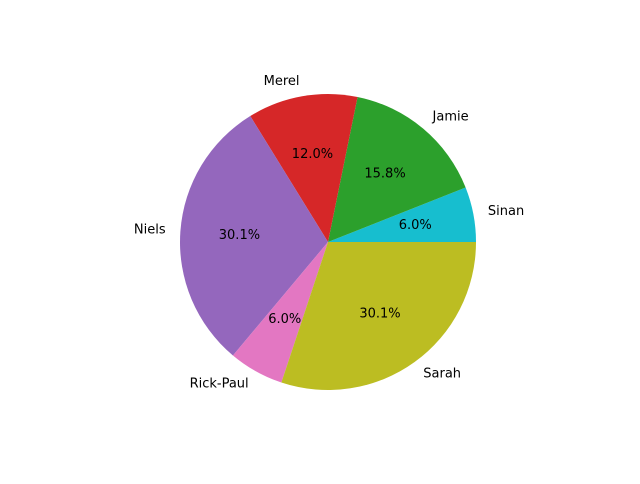  Describe the element at coordinates (450, 117) in the screenshot. I see `slice-label-jamie: Jamie` at that location.